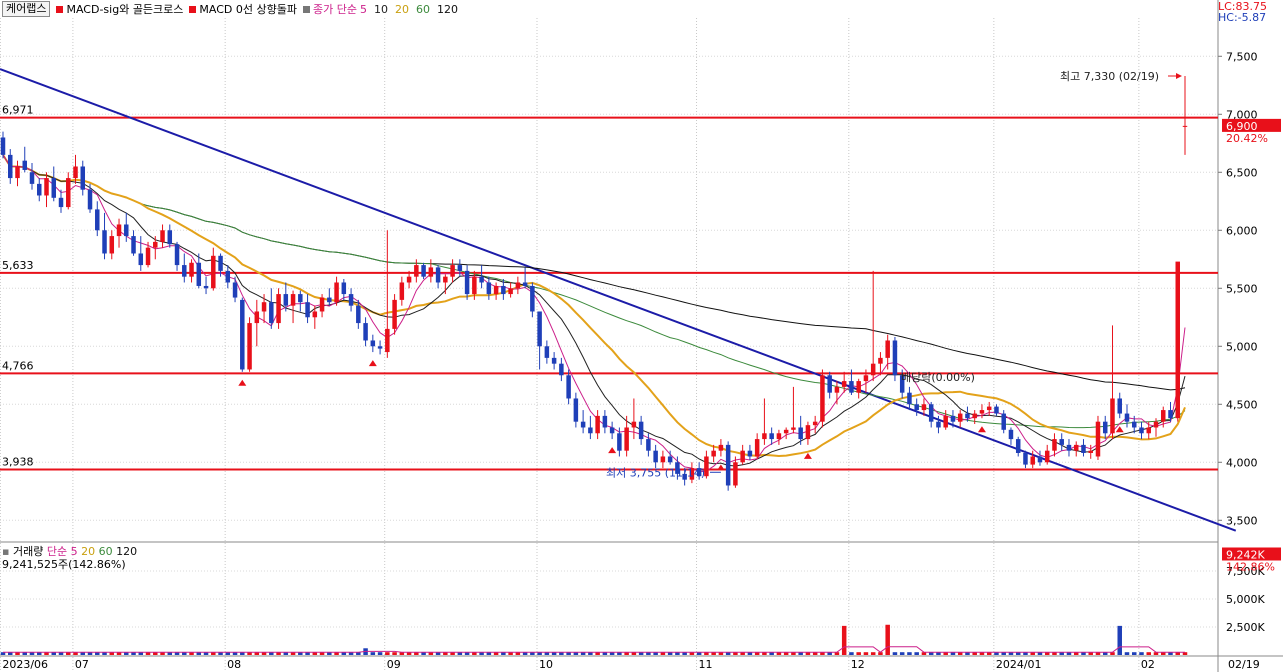 This screenshot has height=672, width=1283. What do you see at coordinates (18, 110) in the screenshot?
I see `horizontal-level-label: 6,971` at bounding box center [18, 110].